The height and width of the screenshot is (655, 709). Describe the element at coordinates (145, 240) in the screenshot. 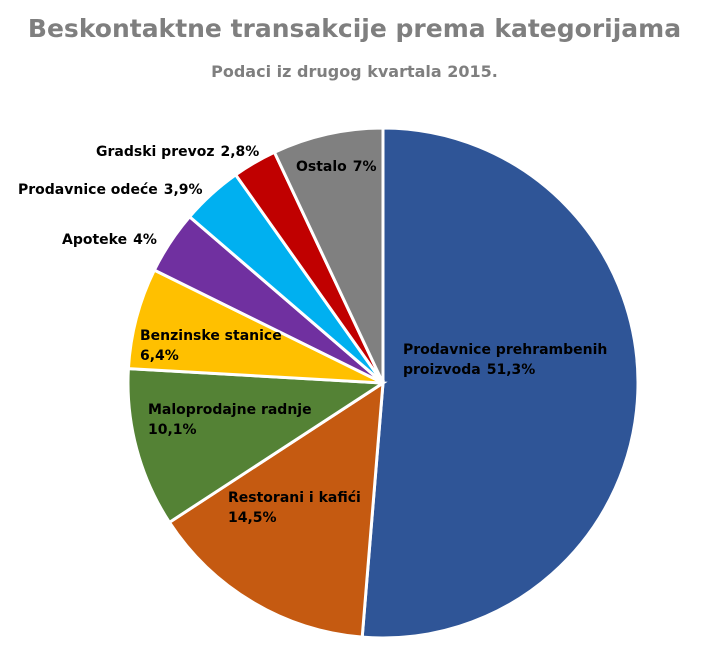

I see `value-label: 4%` at that location.